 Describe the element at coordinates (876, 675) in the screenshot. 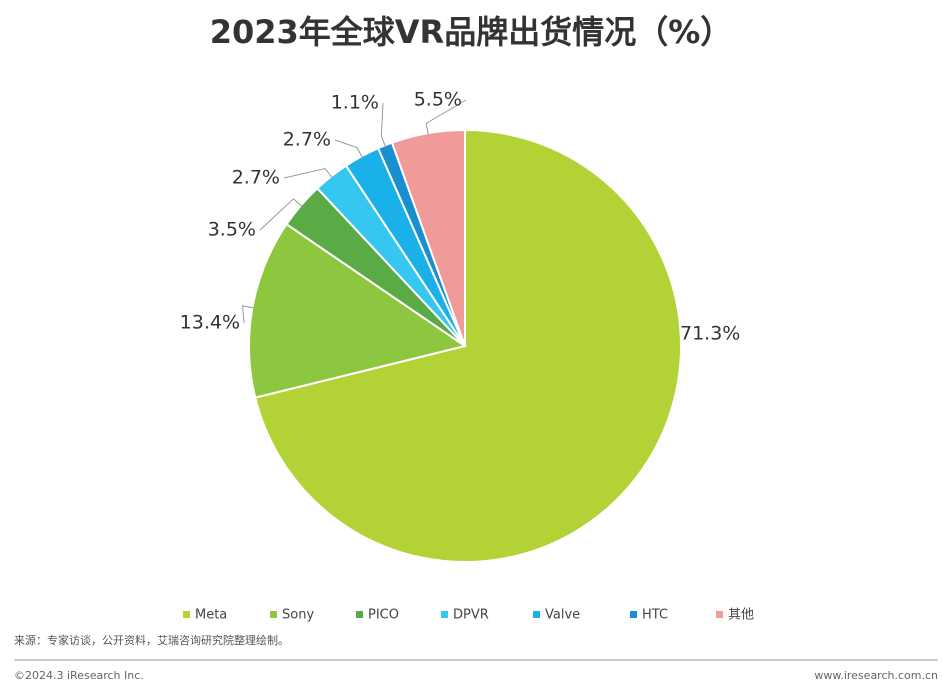

I see `website: www.iresearch.com.cn` at that location.